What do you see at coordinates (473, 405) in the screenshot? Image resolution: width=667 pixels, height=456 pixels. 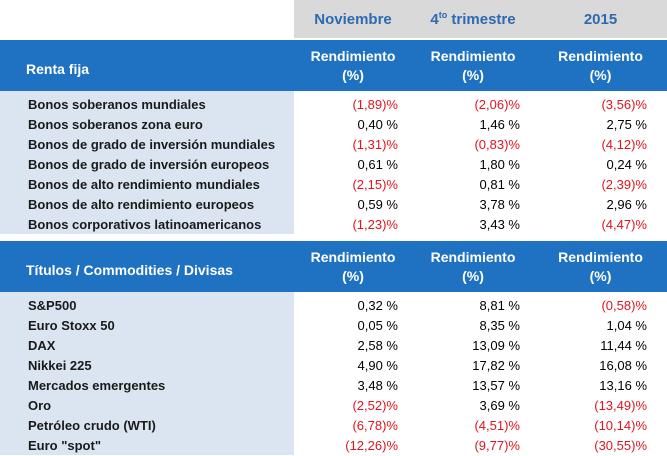 I see `value-q4: 3,69 %` at bounding box center [473, 405].